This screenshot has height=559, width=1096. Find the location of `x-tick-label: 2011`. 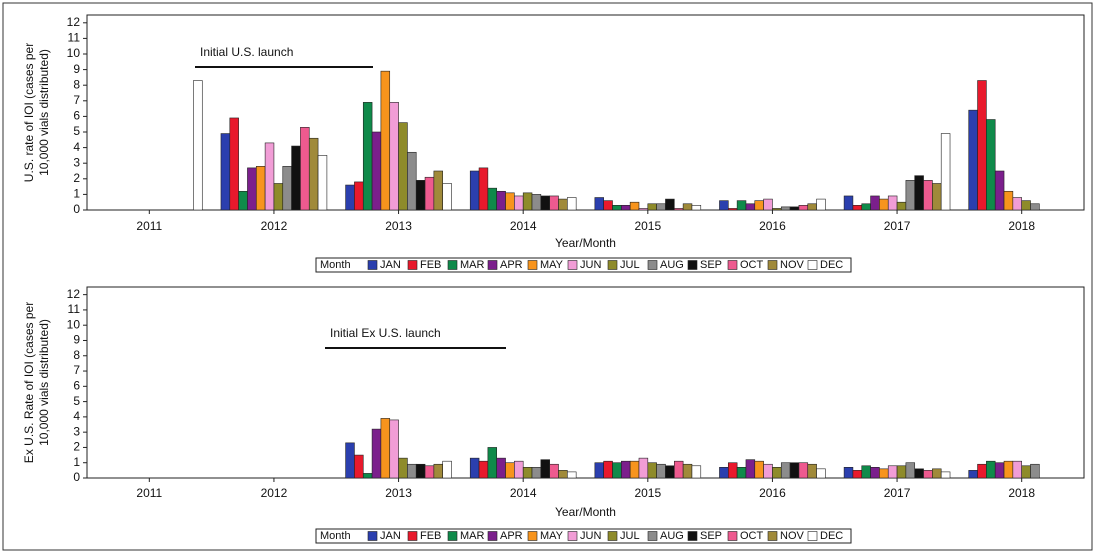

x-tick-label: 2011 is located at coordinates (149, 493).